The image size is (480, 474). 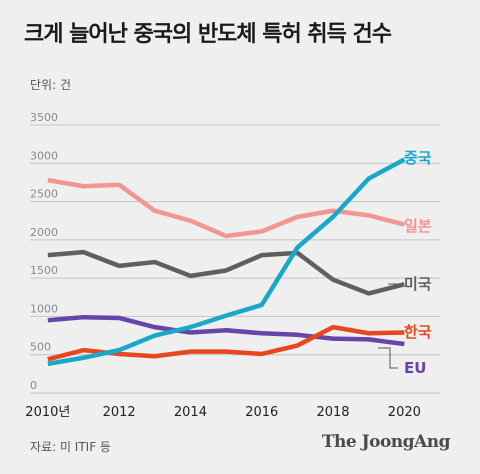 I want to click on series-label: 중국, so click(x=418, y=158).